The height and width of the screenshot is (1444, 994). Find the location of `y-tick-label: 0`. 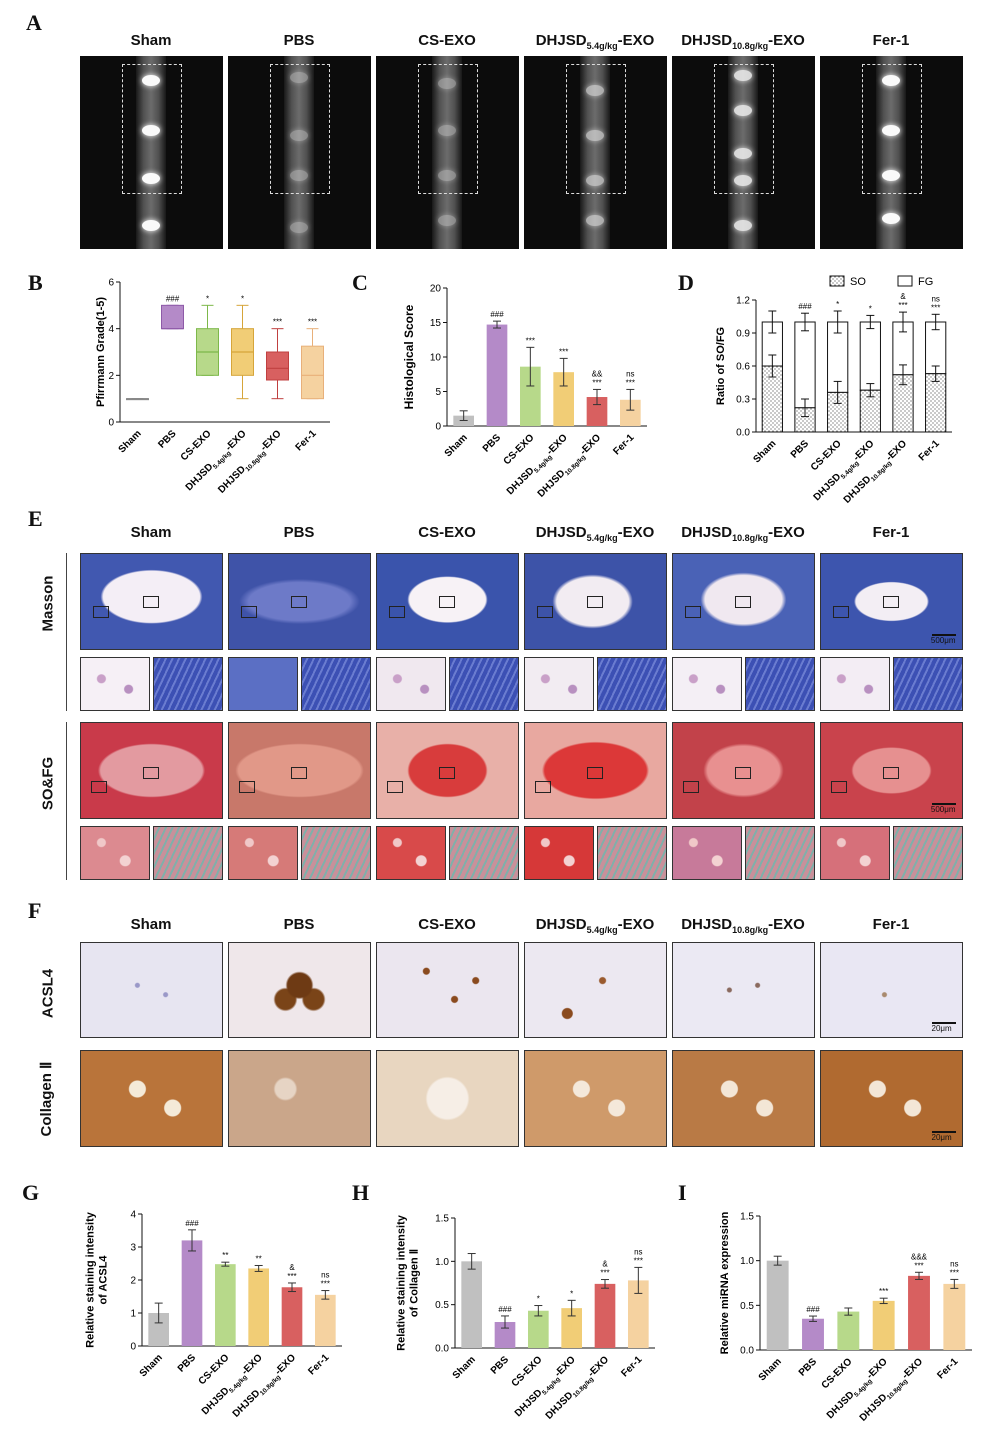

y-tick-label: 0 is located at coordinates (133, 1347).